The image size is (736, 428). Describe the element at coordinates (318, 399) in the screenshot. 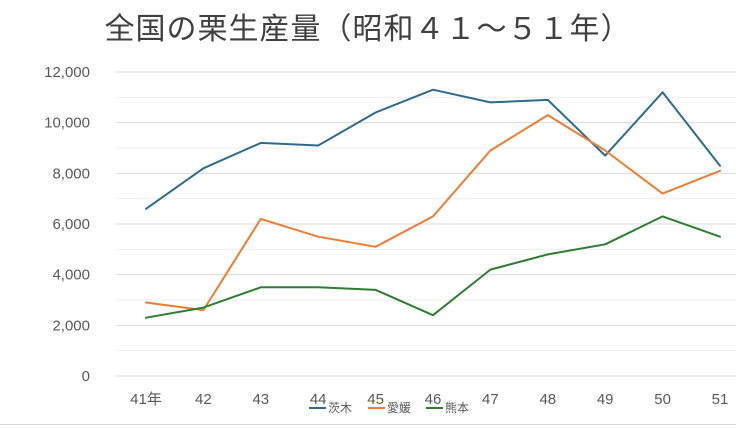

I see `x-tick-label: 44` at that location.